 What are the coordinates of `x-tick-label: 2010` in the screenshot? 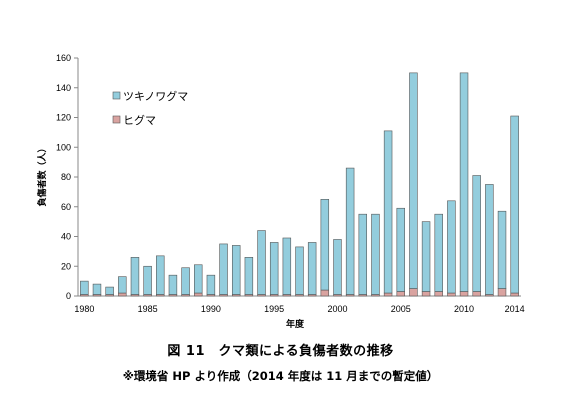 It's located at (464, 309).